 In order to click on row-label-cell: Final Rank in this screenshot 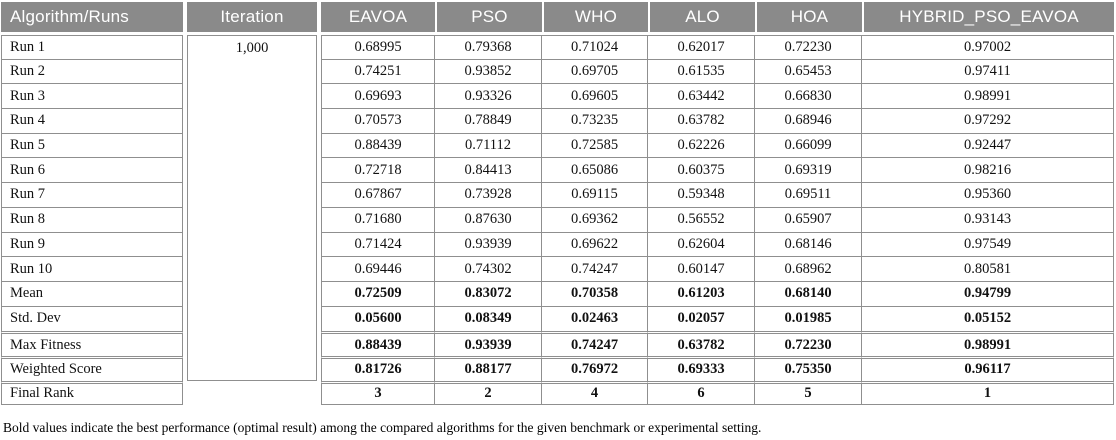, I will do `click(92, 393)`.